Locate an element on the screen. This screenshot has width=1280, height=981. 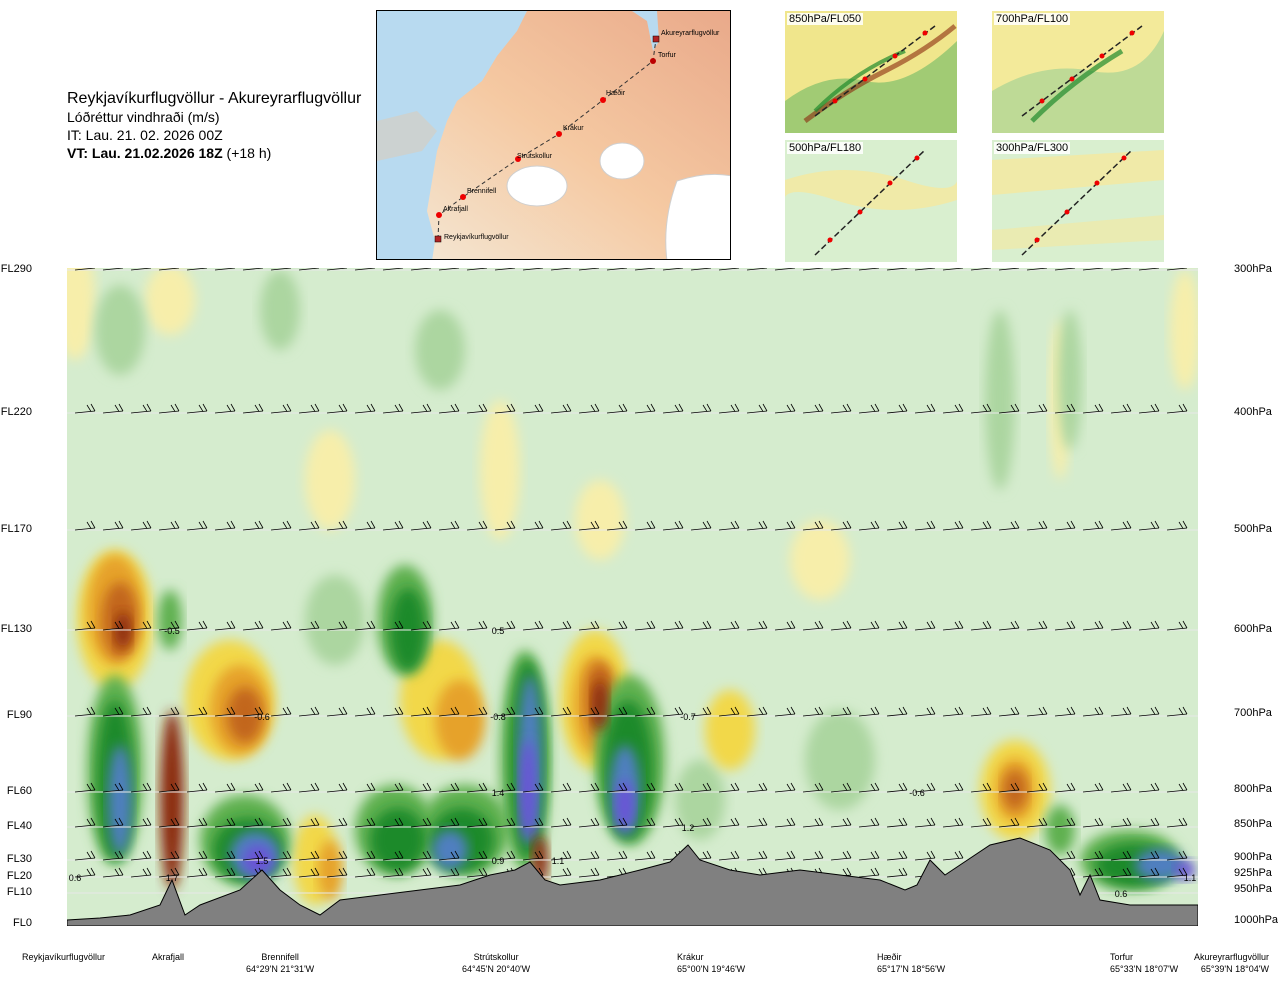
level-label-700hpa: 700hPa is located at coordinates (1253, 713).